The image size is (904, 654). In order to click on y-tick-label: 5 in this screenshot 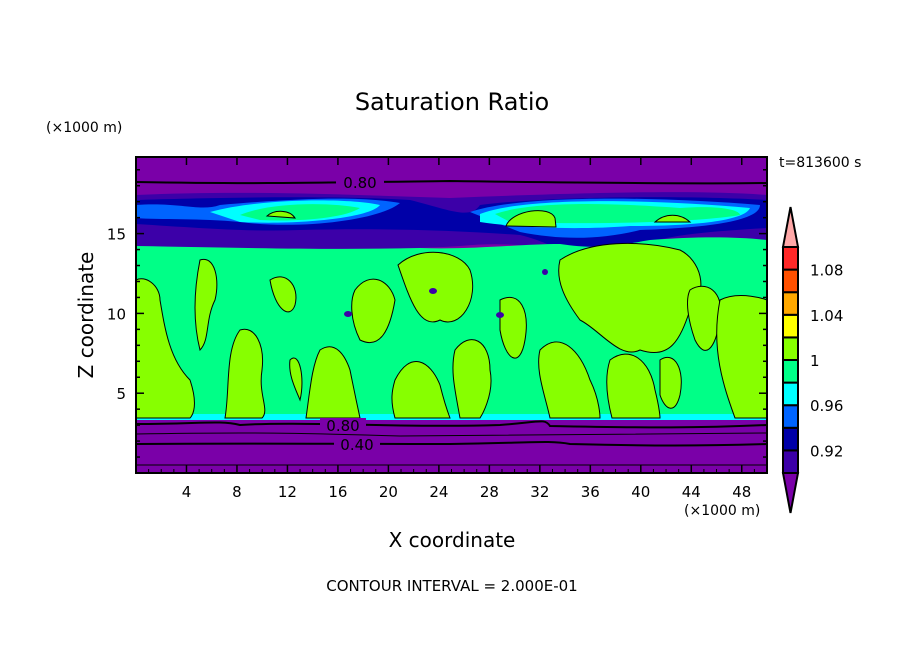, I will do `click(121, 394)`.